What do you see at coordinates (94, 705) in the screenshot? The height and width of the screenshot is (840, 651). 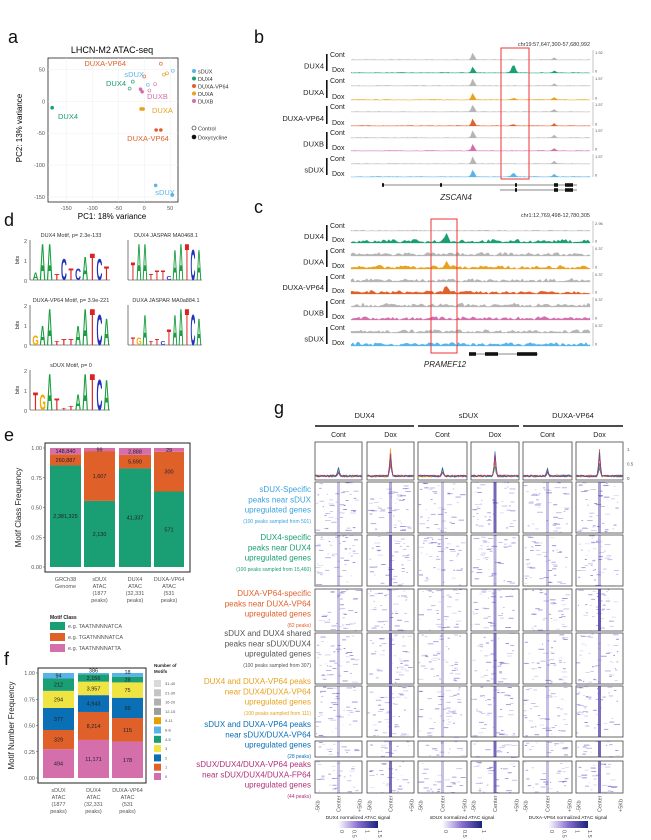 I see `bar-value-label: 4,943` at bounding box center [94, 705].